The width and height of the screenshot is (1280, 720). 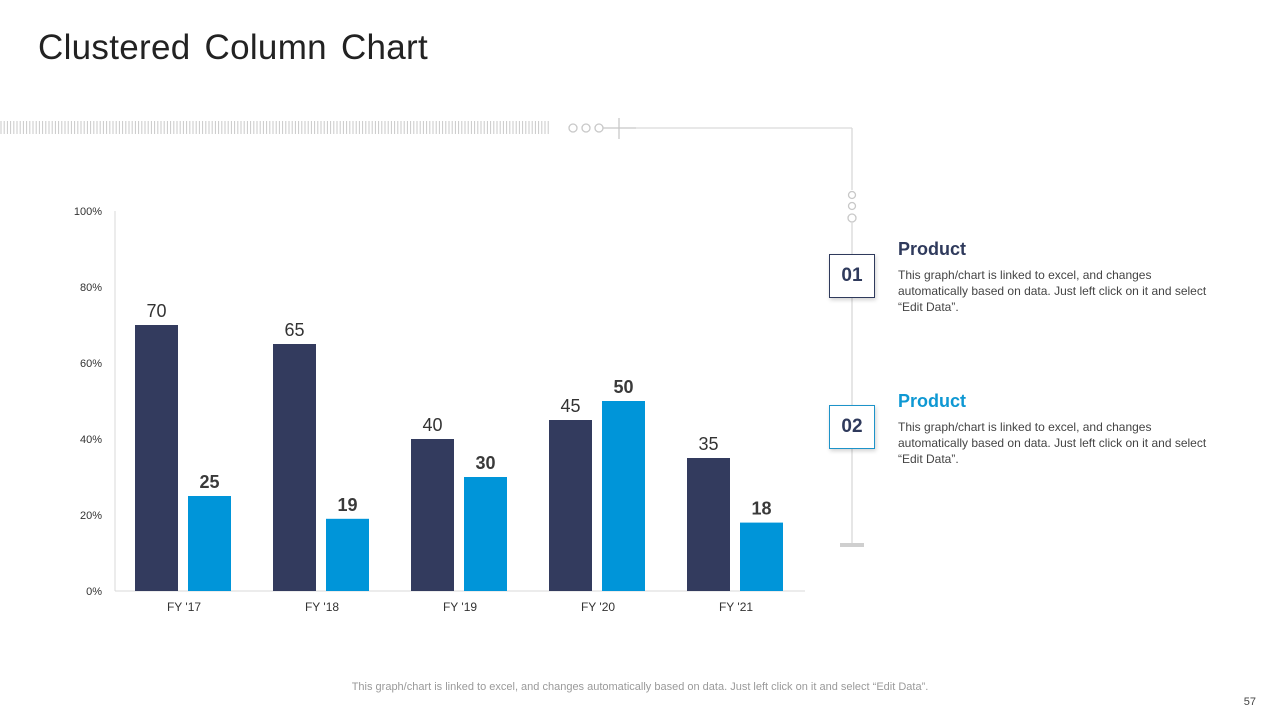 What do you see at coordinates (233, 47) in the screenshot?
I see `page-title: Clustered Column Chart` at bounding box center [233, 47].